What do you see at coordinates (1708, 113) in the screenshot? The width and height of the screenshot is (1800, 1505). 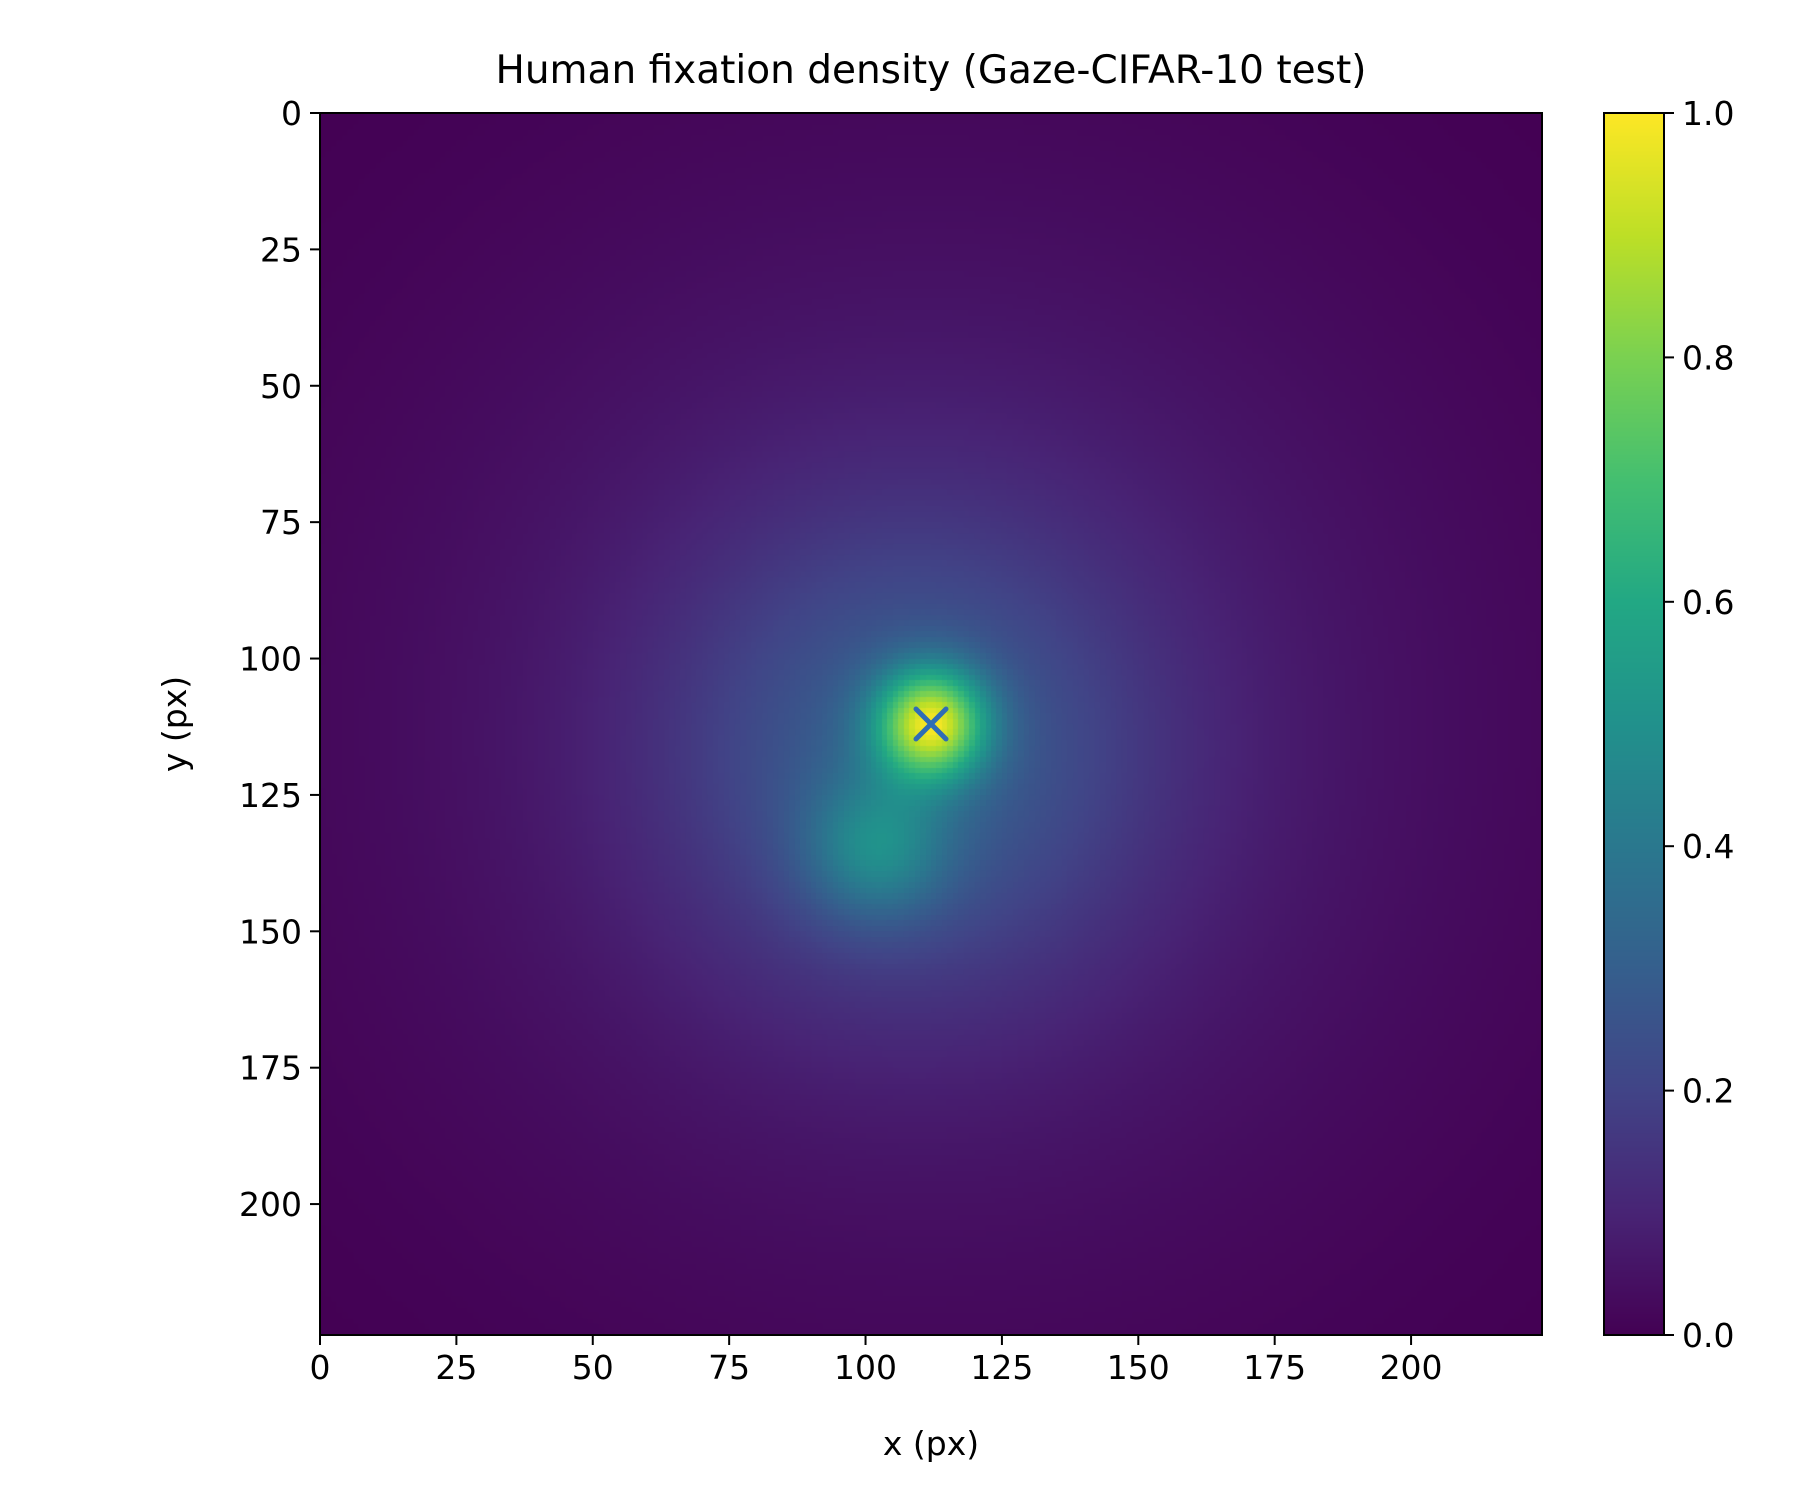 I see `colorbar-tick-label: 1.0` at bounding box center [1708, 113].